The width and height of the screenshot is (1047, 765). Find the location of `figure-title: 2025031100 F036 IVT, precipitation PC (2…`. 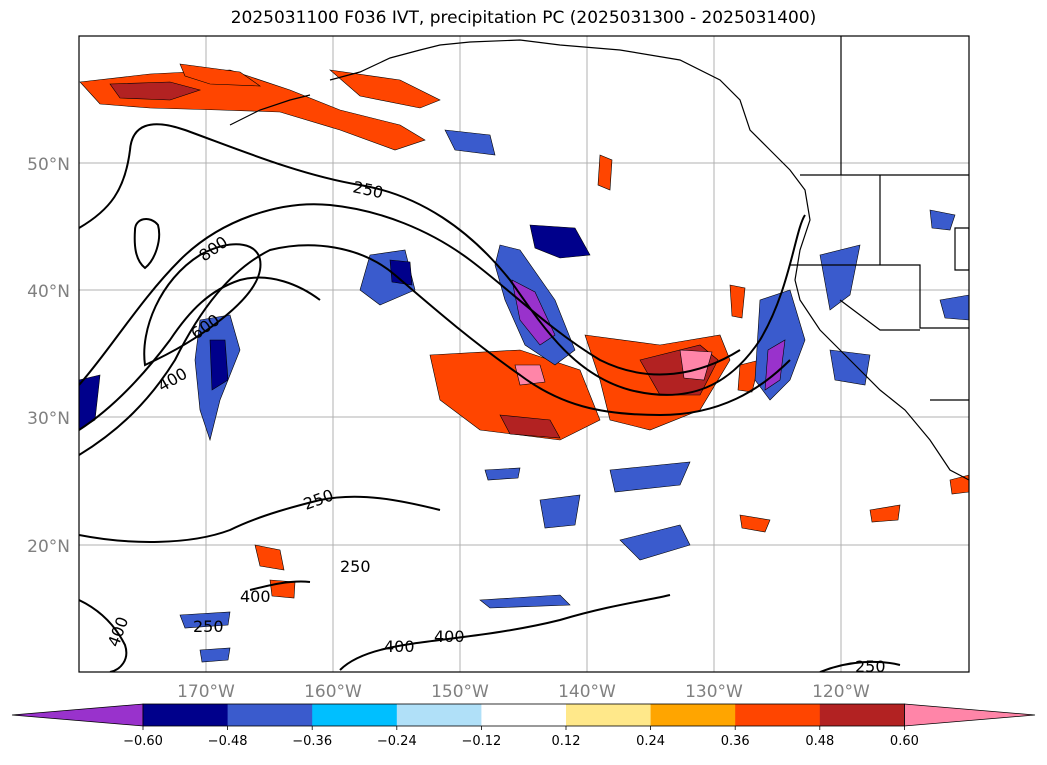

figure-title: 2025031100 F036 IVT, precipitation PC (2… is located at coordinates (523, 18).